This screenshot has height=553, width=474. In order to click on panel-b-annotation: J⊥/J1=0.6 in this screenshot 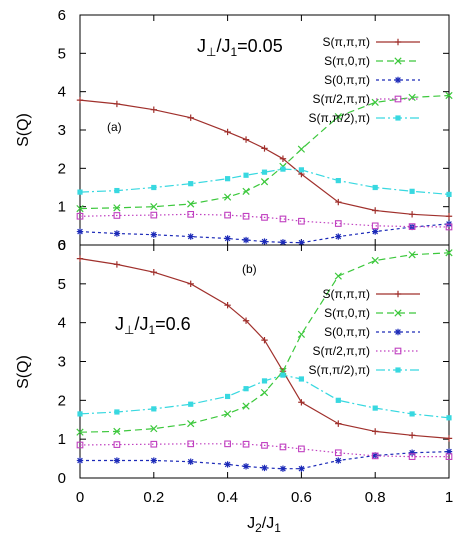, I will do `click(153, 325)`.